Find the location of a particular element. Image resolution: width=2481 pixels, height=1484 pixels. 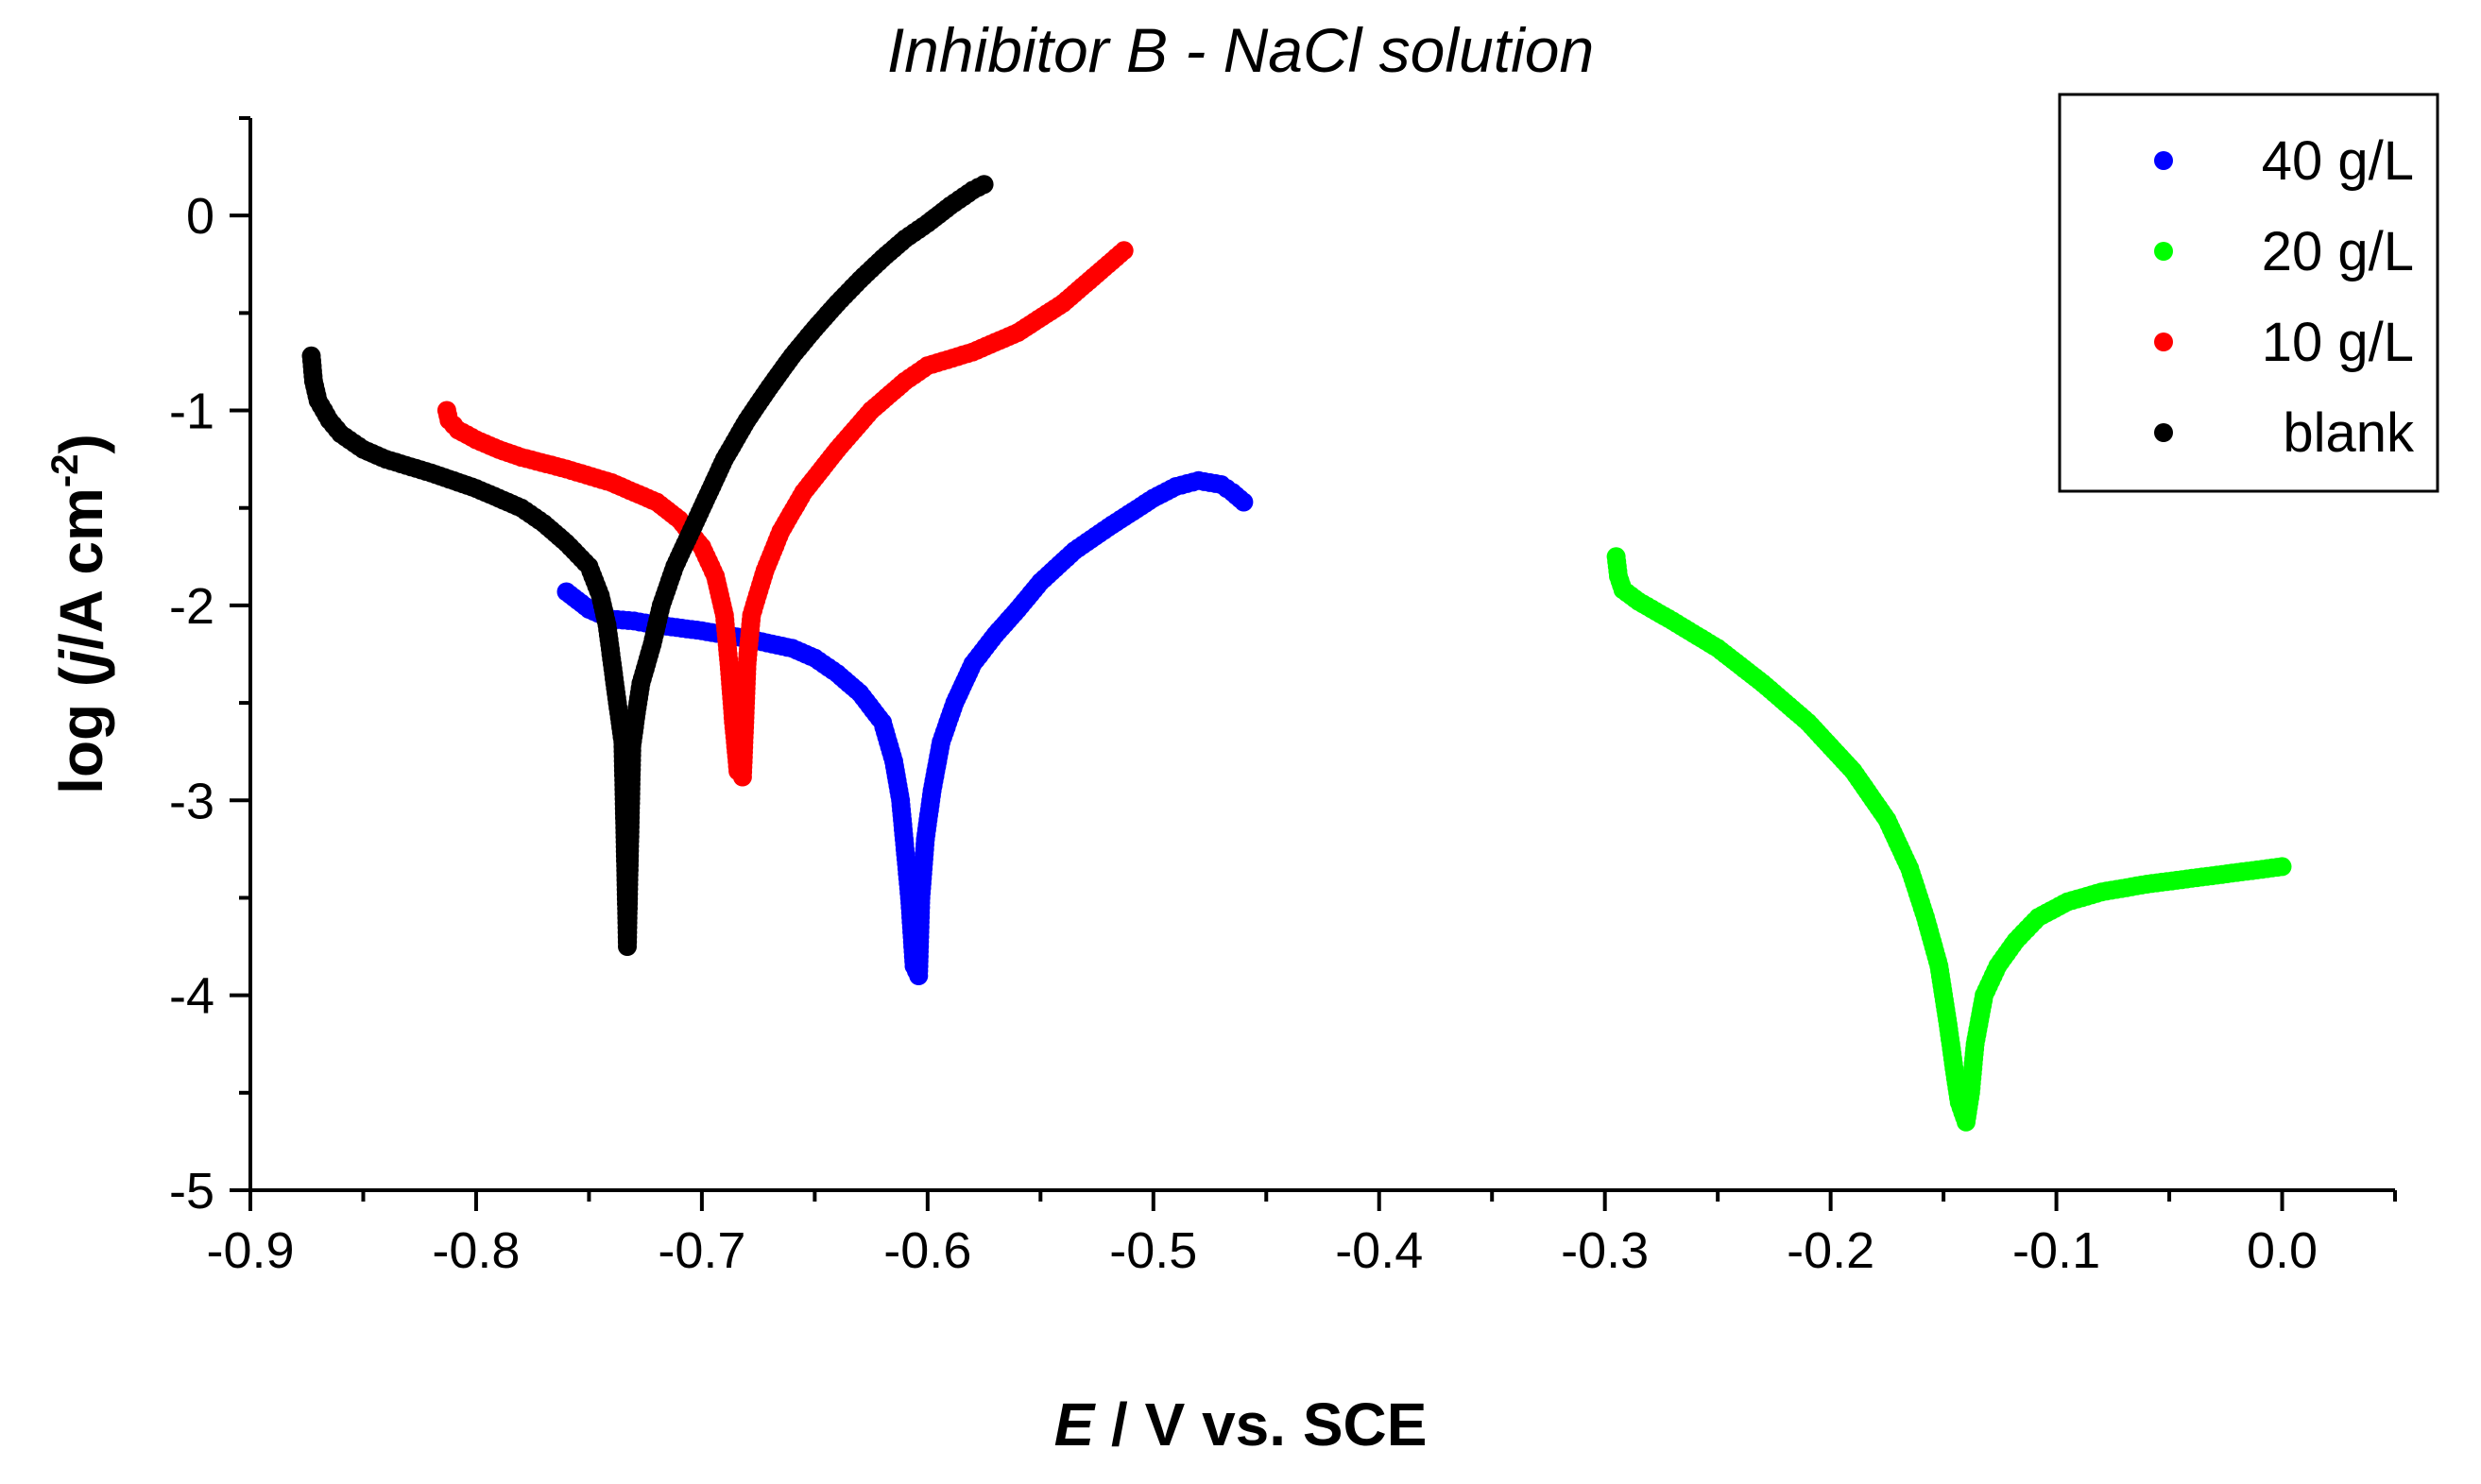

series-10-g-l is located at coordinates (785, 514).